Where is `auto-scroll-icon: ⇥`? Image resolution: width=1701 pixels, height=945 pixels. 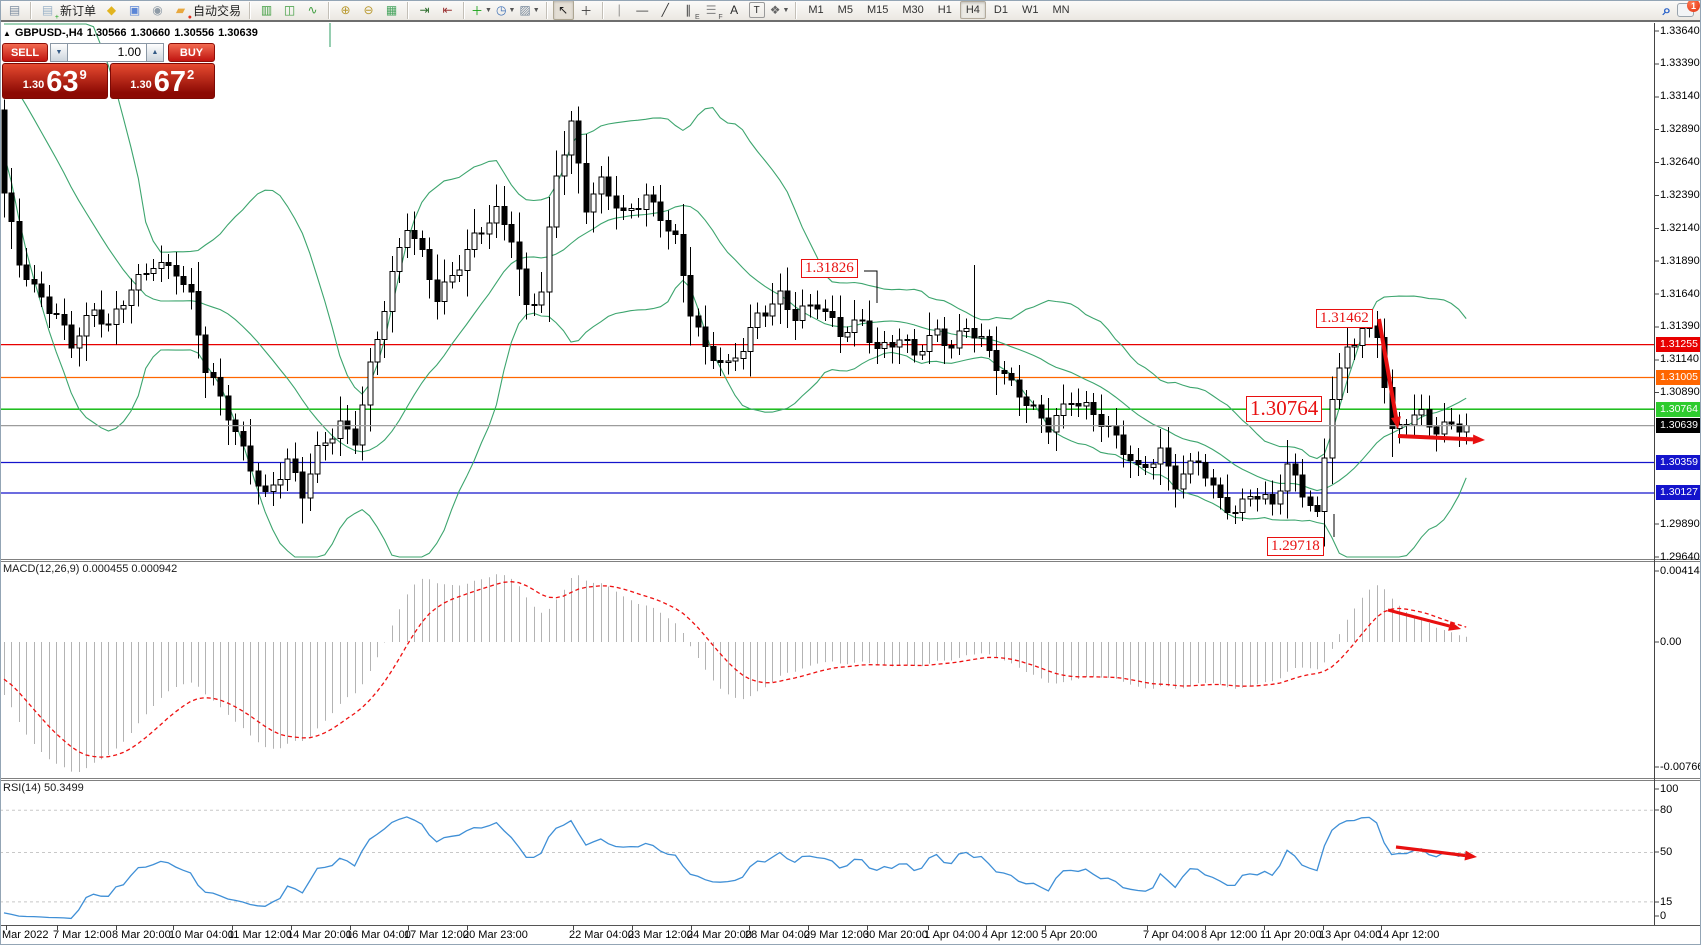 auto-scroll-icon: ⇥ is located at coordinates (424, 10).